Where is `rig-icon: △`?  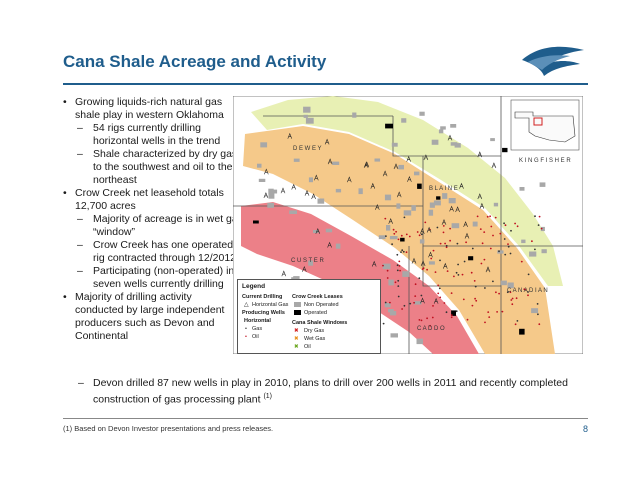 rig-icon: △ is located at coordinates (246, 305).